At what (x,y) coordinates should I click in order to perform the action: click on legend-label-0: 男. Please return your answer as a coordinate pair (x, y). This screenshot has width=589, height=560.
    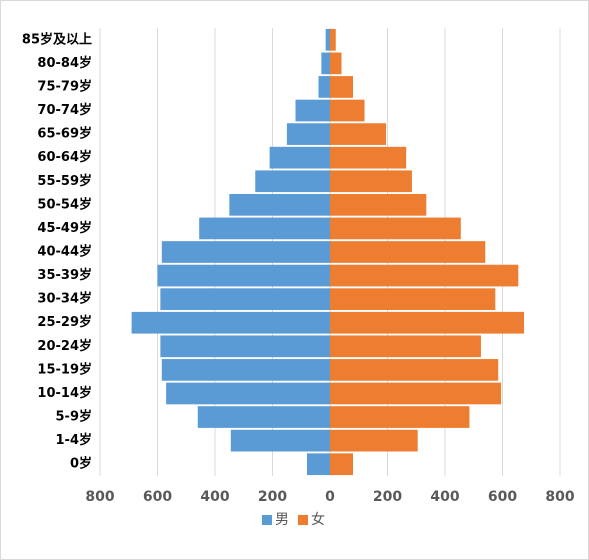
    Looking at the image, I should click on (282, 520).